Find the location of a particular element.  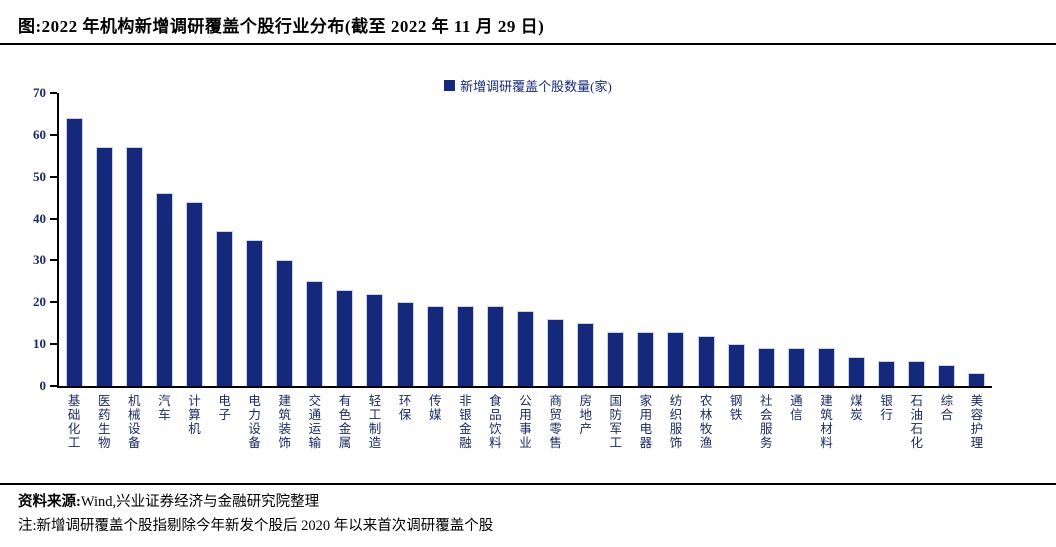

x-axis-label-cell: 银行 is located at coordinates (885, 424).